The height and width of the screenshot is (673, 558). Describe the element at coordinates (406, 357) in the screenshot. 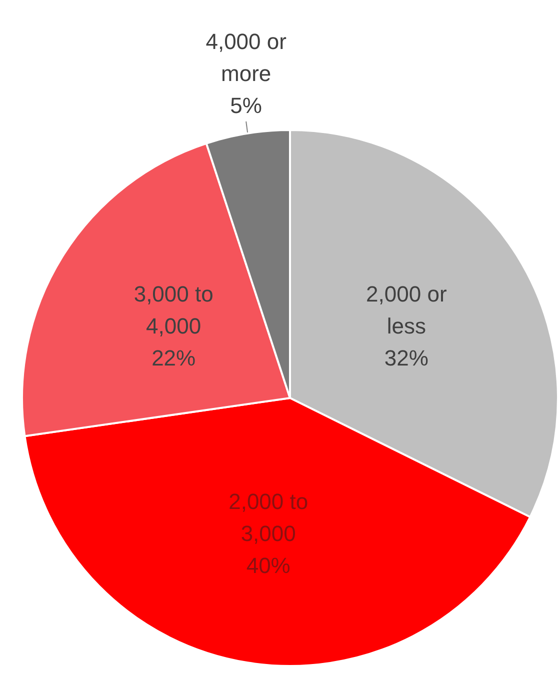

I see `data-label: 32%` at that location.